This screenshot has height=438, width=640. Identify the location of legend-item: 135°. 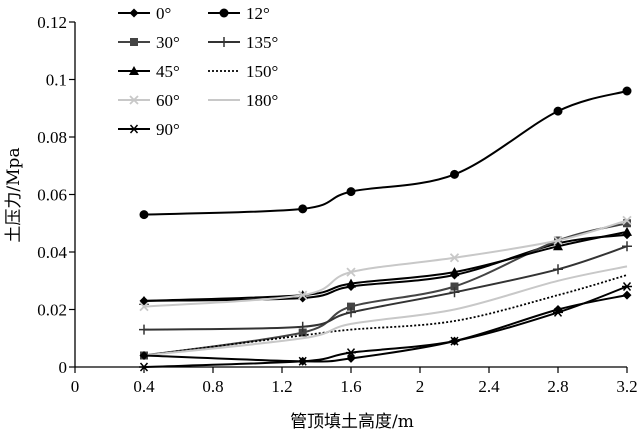
(243, 42).